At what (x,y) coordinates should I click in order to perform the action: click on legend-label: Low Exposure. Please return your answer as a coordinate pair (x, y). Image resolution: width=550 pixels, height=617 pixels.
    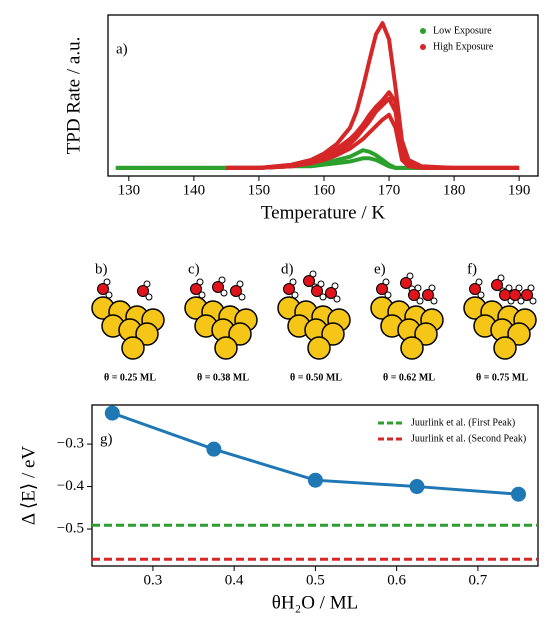
    Looking at the image, I should click on (462, 30).